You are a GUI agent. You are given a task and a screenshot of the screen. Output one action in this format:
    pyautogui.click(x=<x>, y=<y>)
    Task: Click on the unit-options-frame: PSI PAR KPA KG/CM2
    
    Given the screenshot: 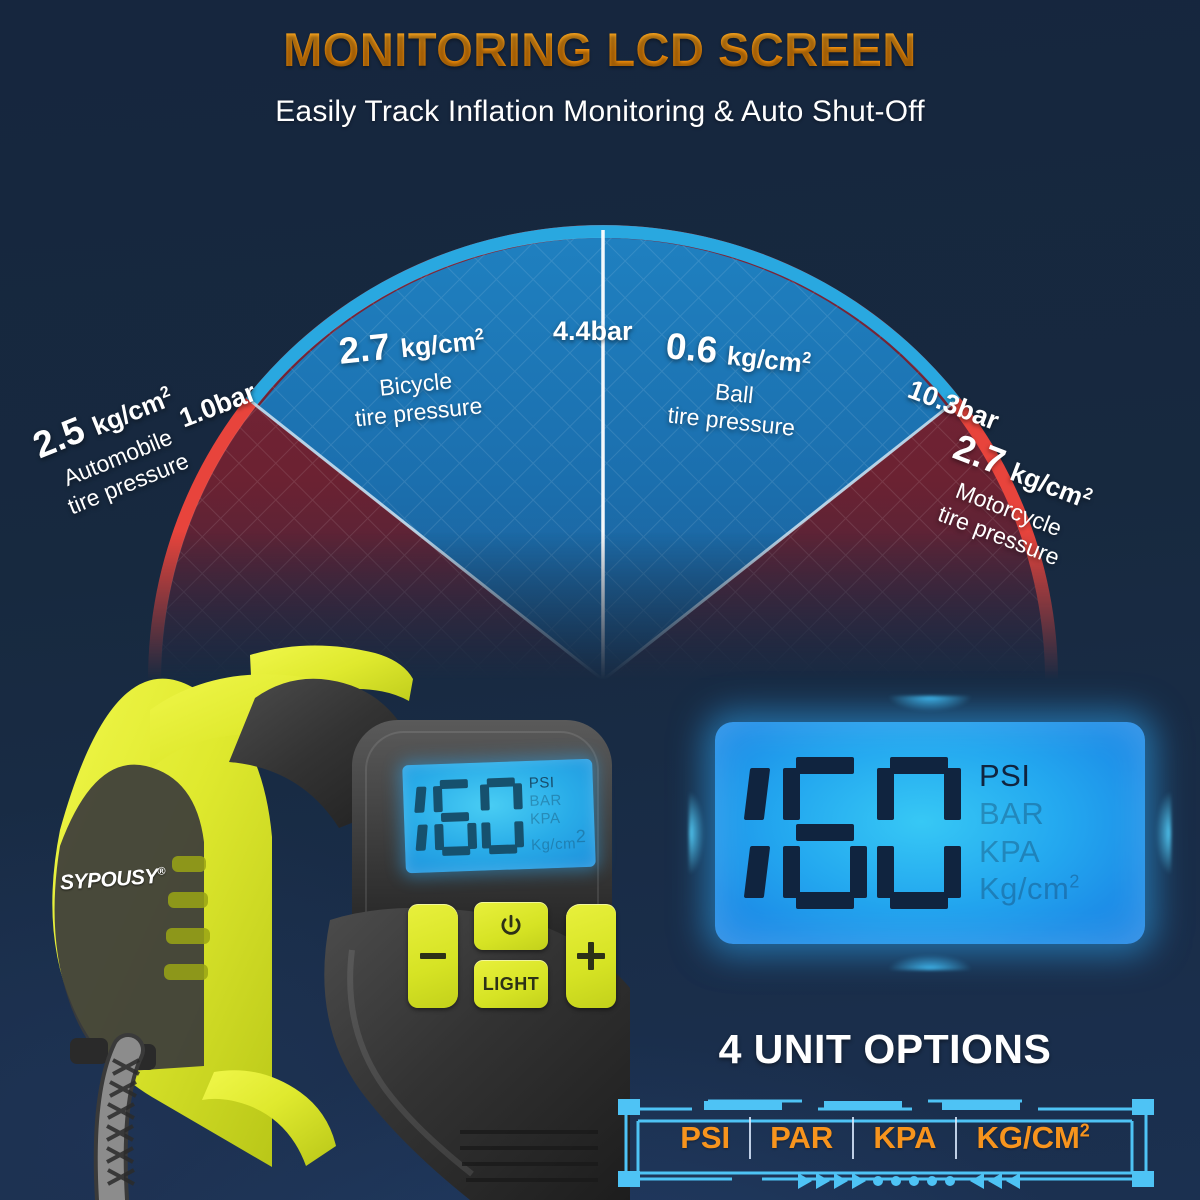 What is the action you would take?
    pyautogui.click(x=885, y=1138)
    